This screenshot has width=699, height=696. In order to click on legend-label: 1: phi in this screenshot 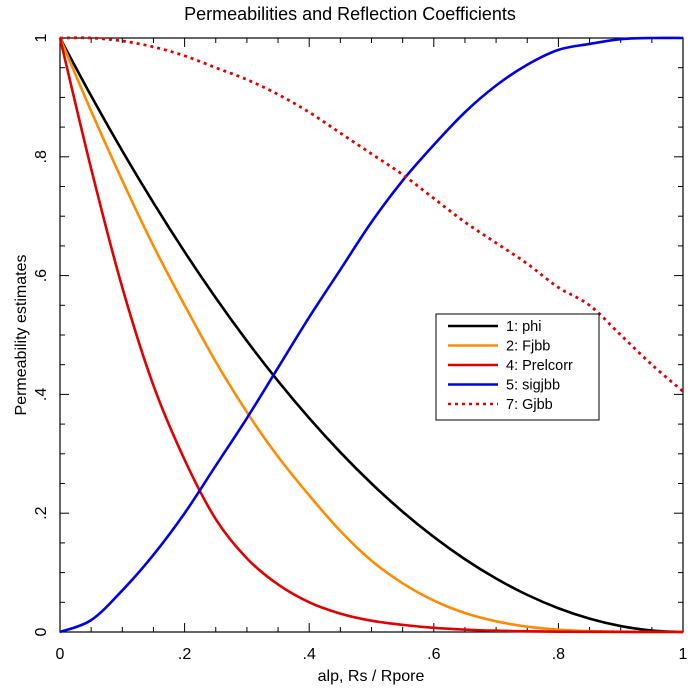, I will do `click(523, 327)`.